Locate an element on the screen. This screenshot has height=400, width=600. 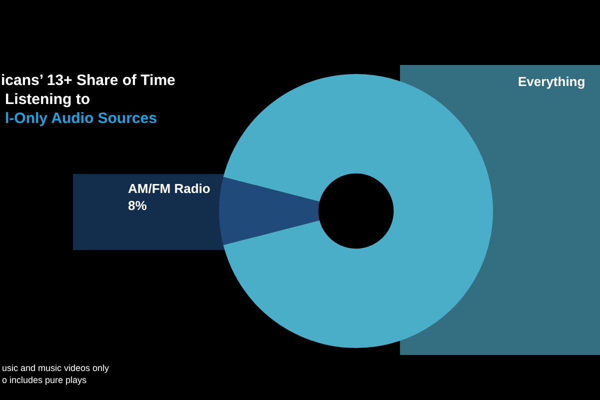
data-label: 8% is located at coordinates (138, 206).